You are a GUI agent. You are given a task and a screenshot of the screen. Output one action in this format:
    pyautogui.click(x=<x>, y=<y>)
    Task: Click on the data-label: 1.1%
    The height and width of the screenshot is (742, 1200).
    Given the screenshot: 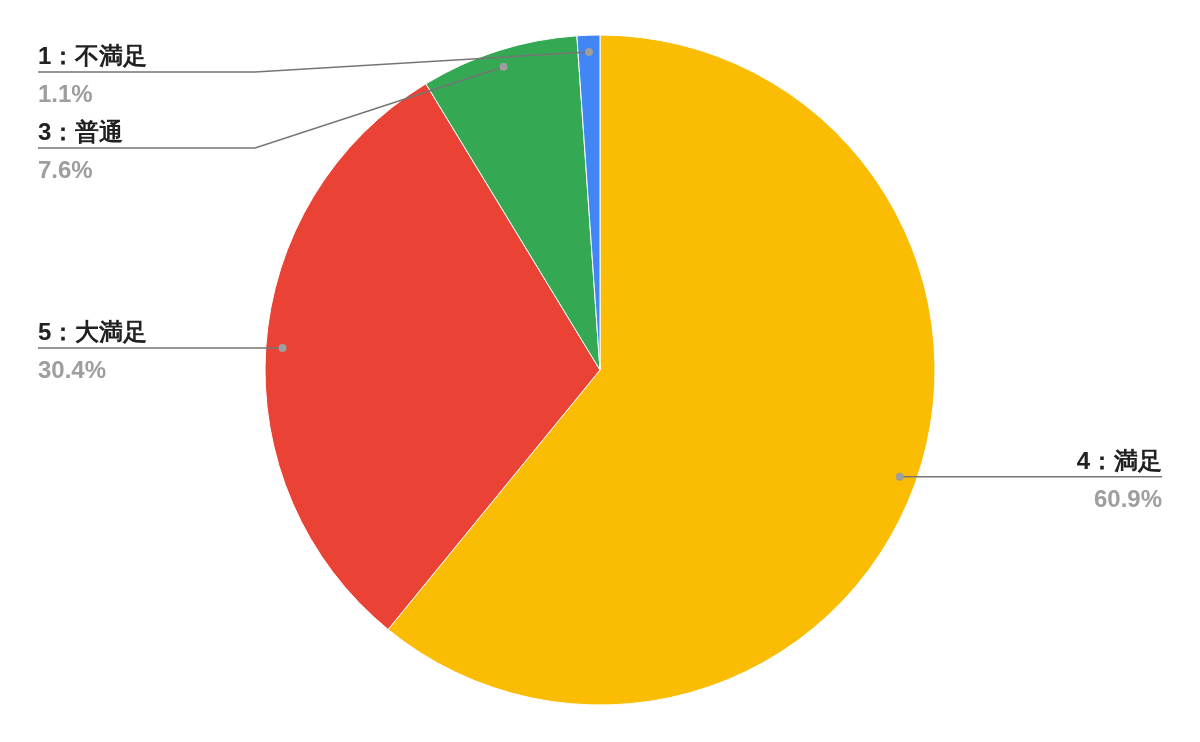 What is the action you would take?
    pyautogui.click(x=65, y=93)
    